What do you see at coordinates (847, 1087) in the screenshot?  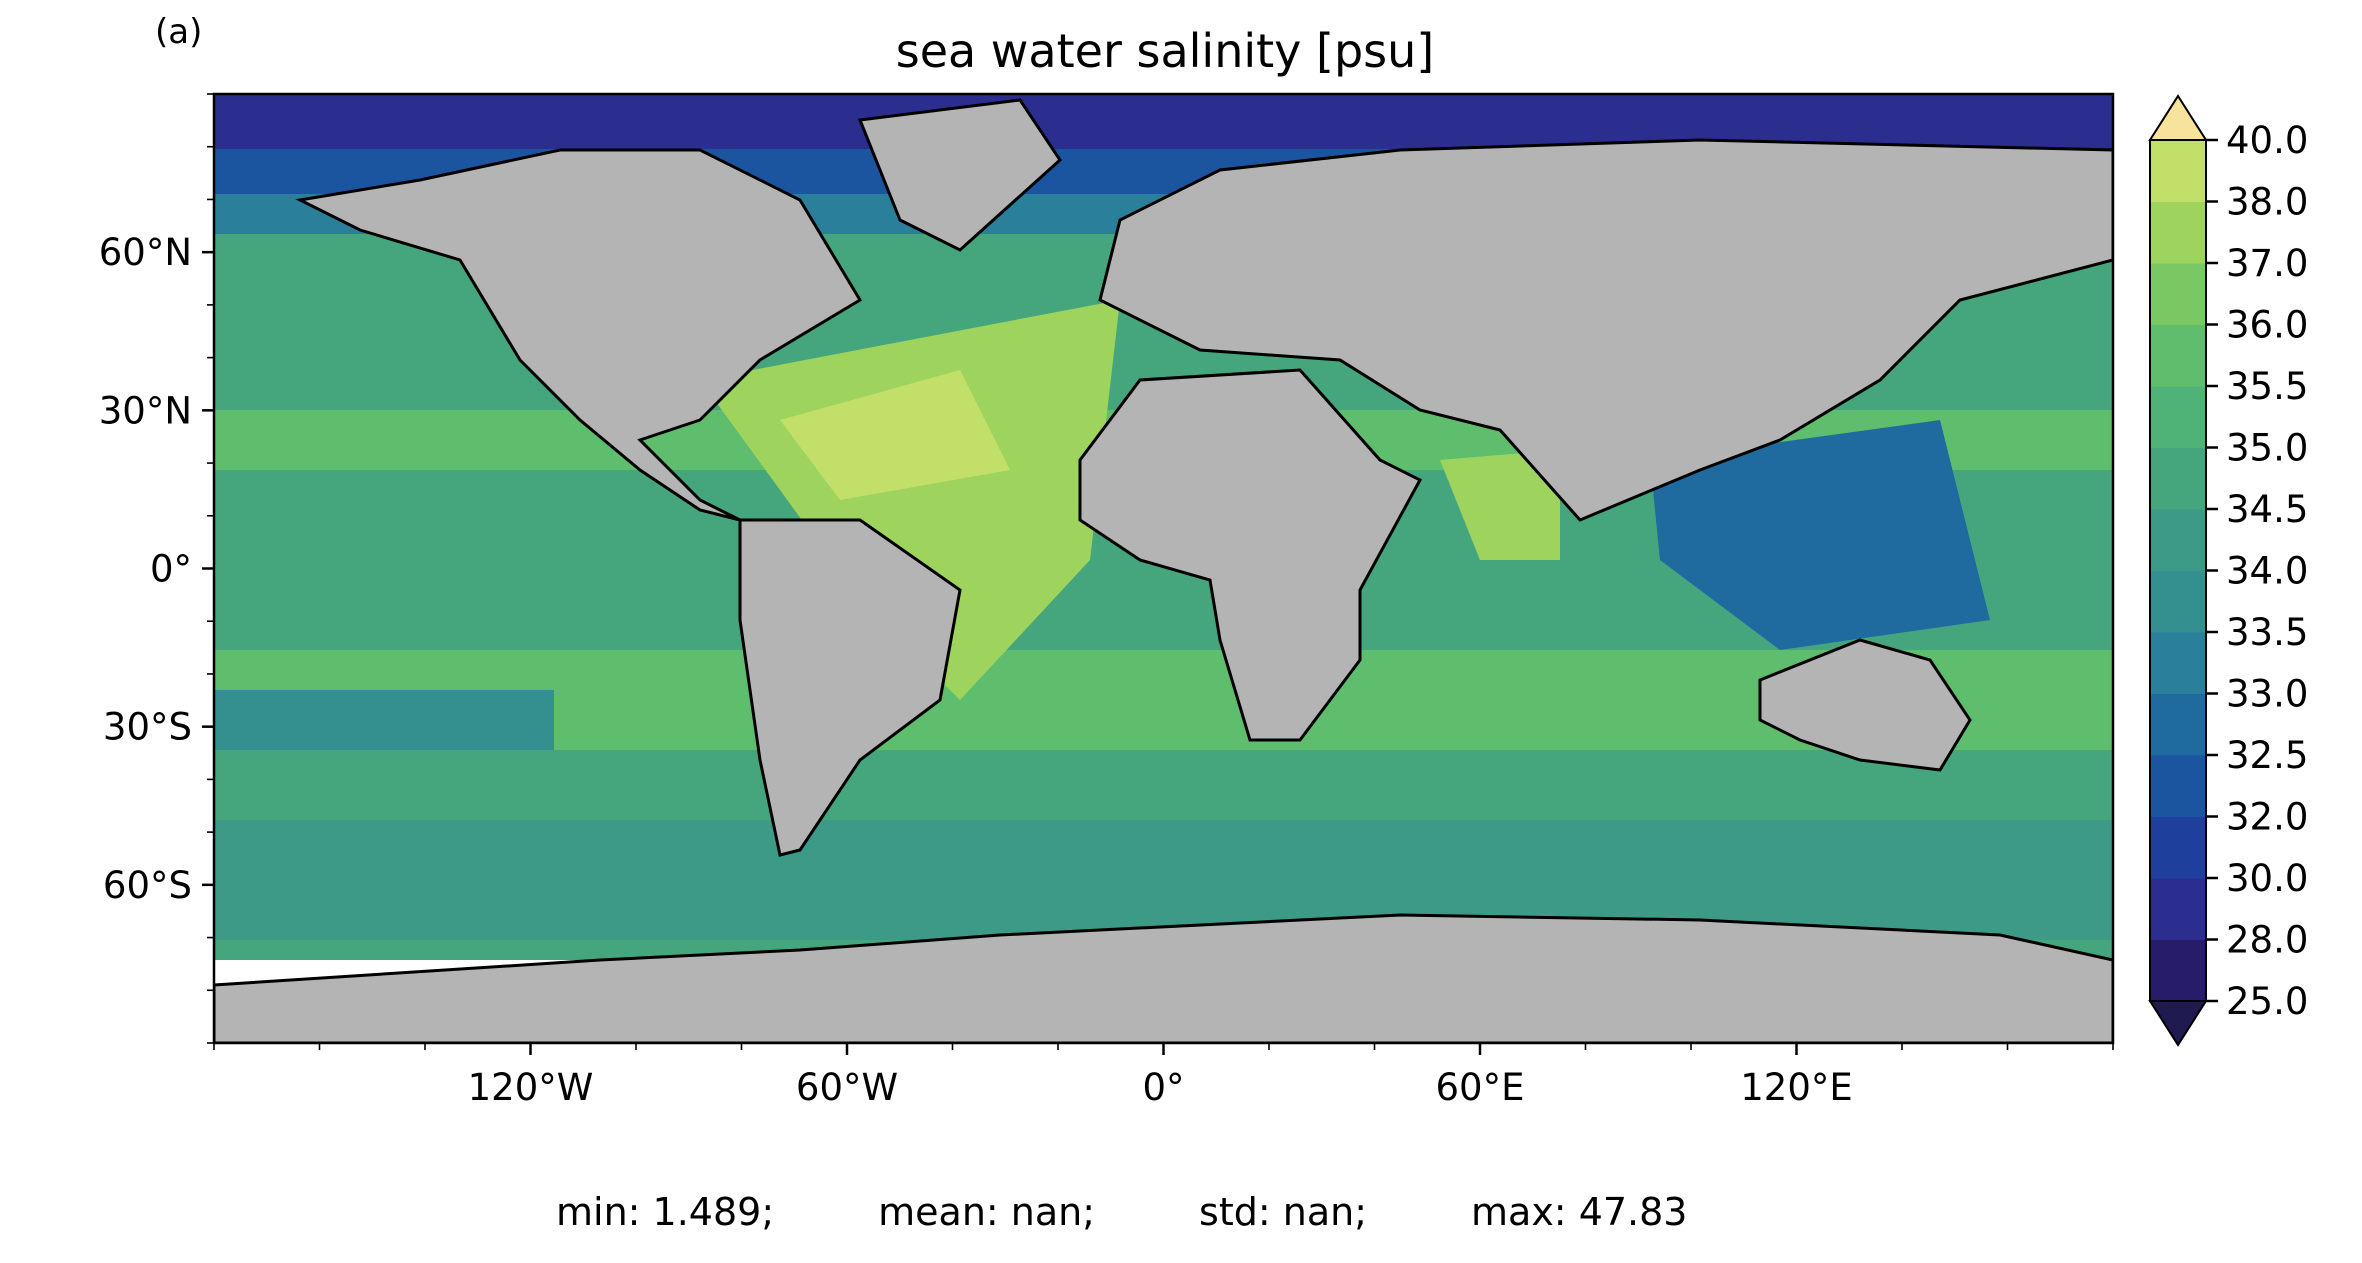 I see `lon-tick-label: 60°W` at bounding box center [847, 1087].